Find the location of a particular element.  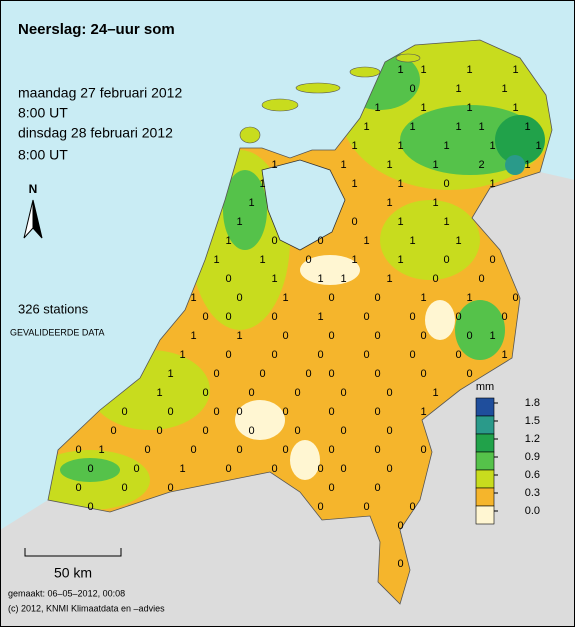

period-line: maandag 27 februari 2012 is located at coordinates (100, 93).